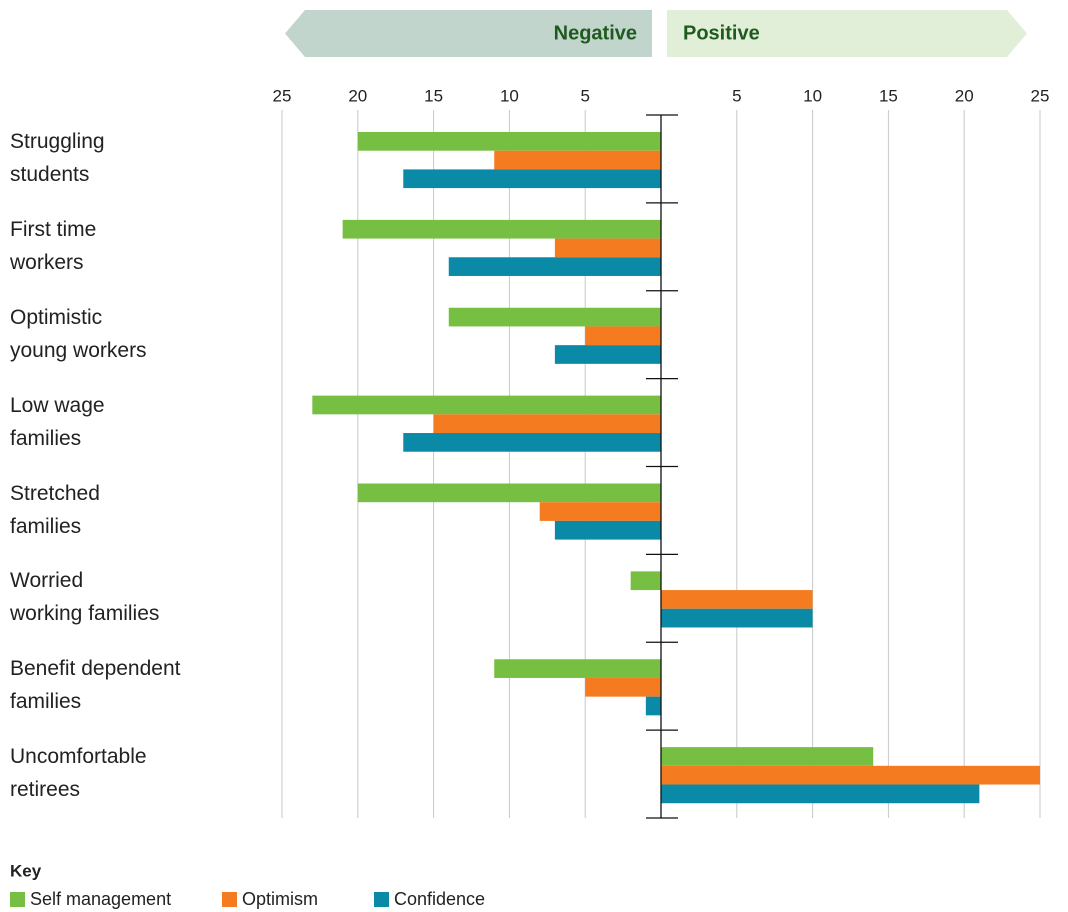 This screenshot has width=1068, height=912. Describe the element at coordinates (100, 899) in the screenshot. I see `legend-label: Self management` at that location.